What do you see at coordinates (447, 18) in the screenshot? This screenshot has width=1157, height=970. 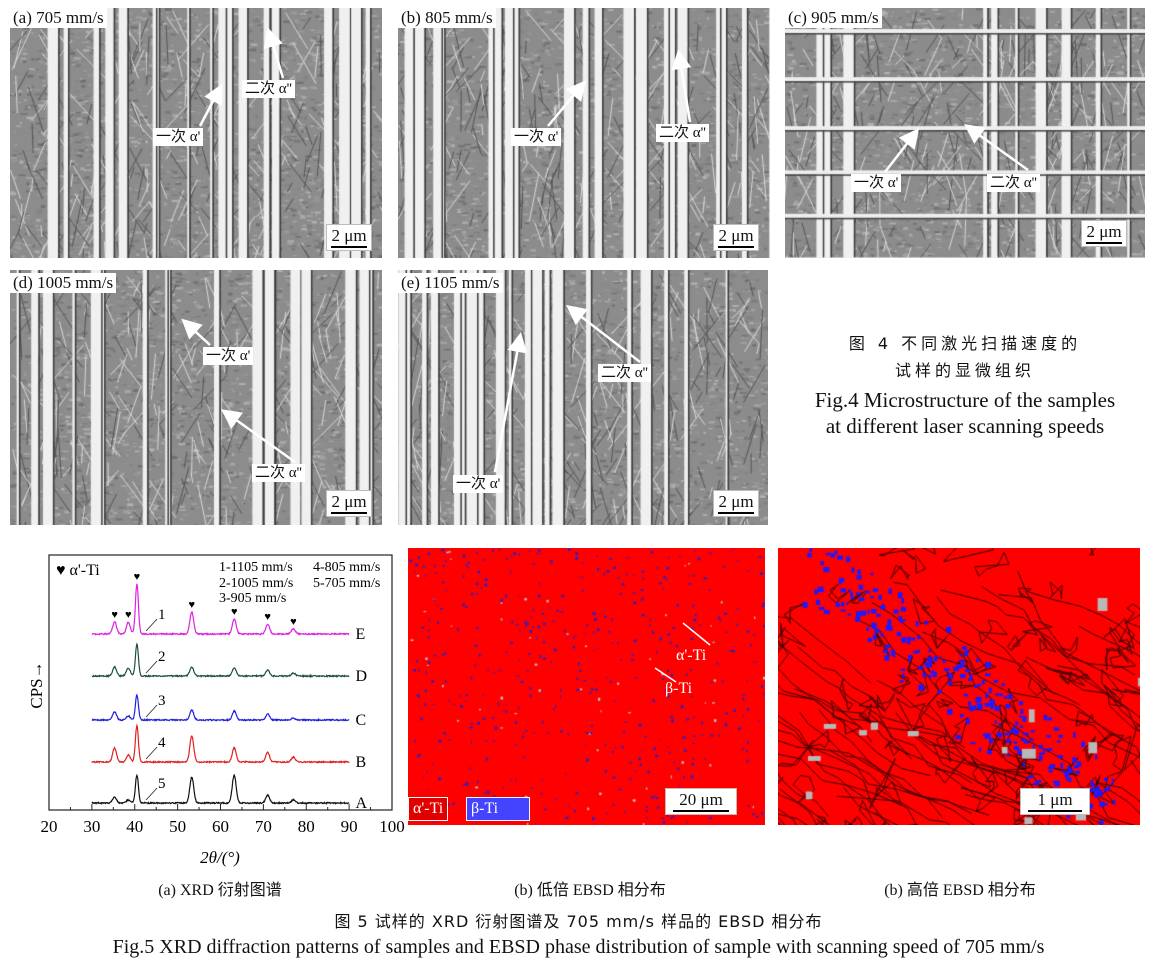 I see `panel-label-b: (b) 805 mm/s` at bounding box center [447, 18].